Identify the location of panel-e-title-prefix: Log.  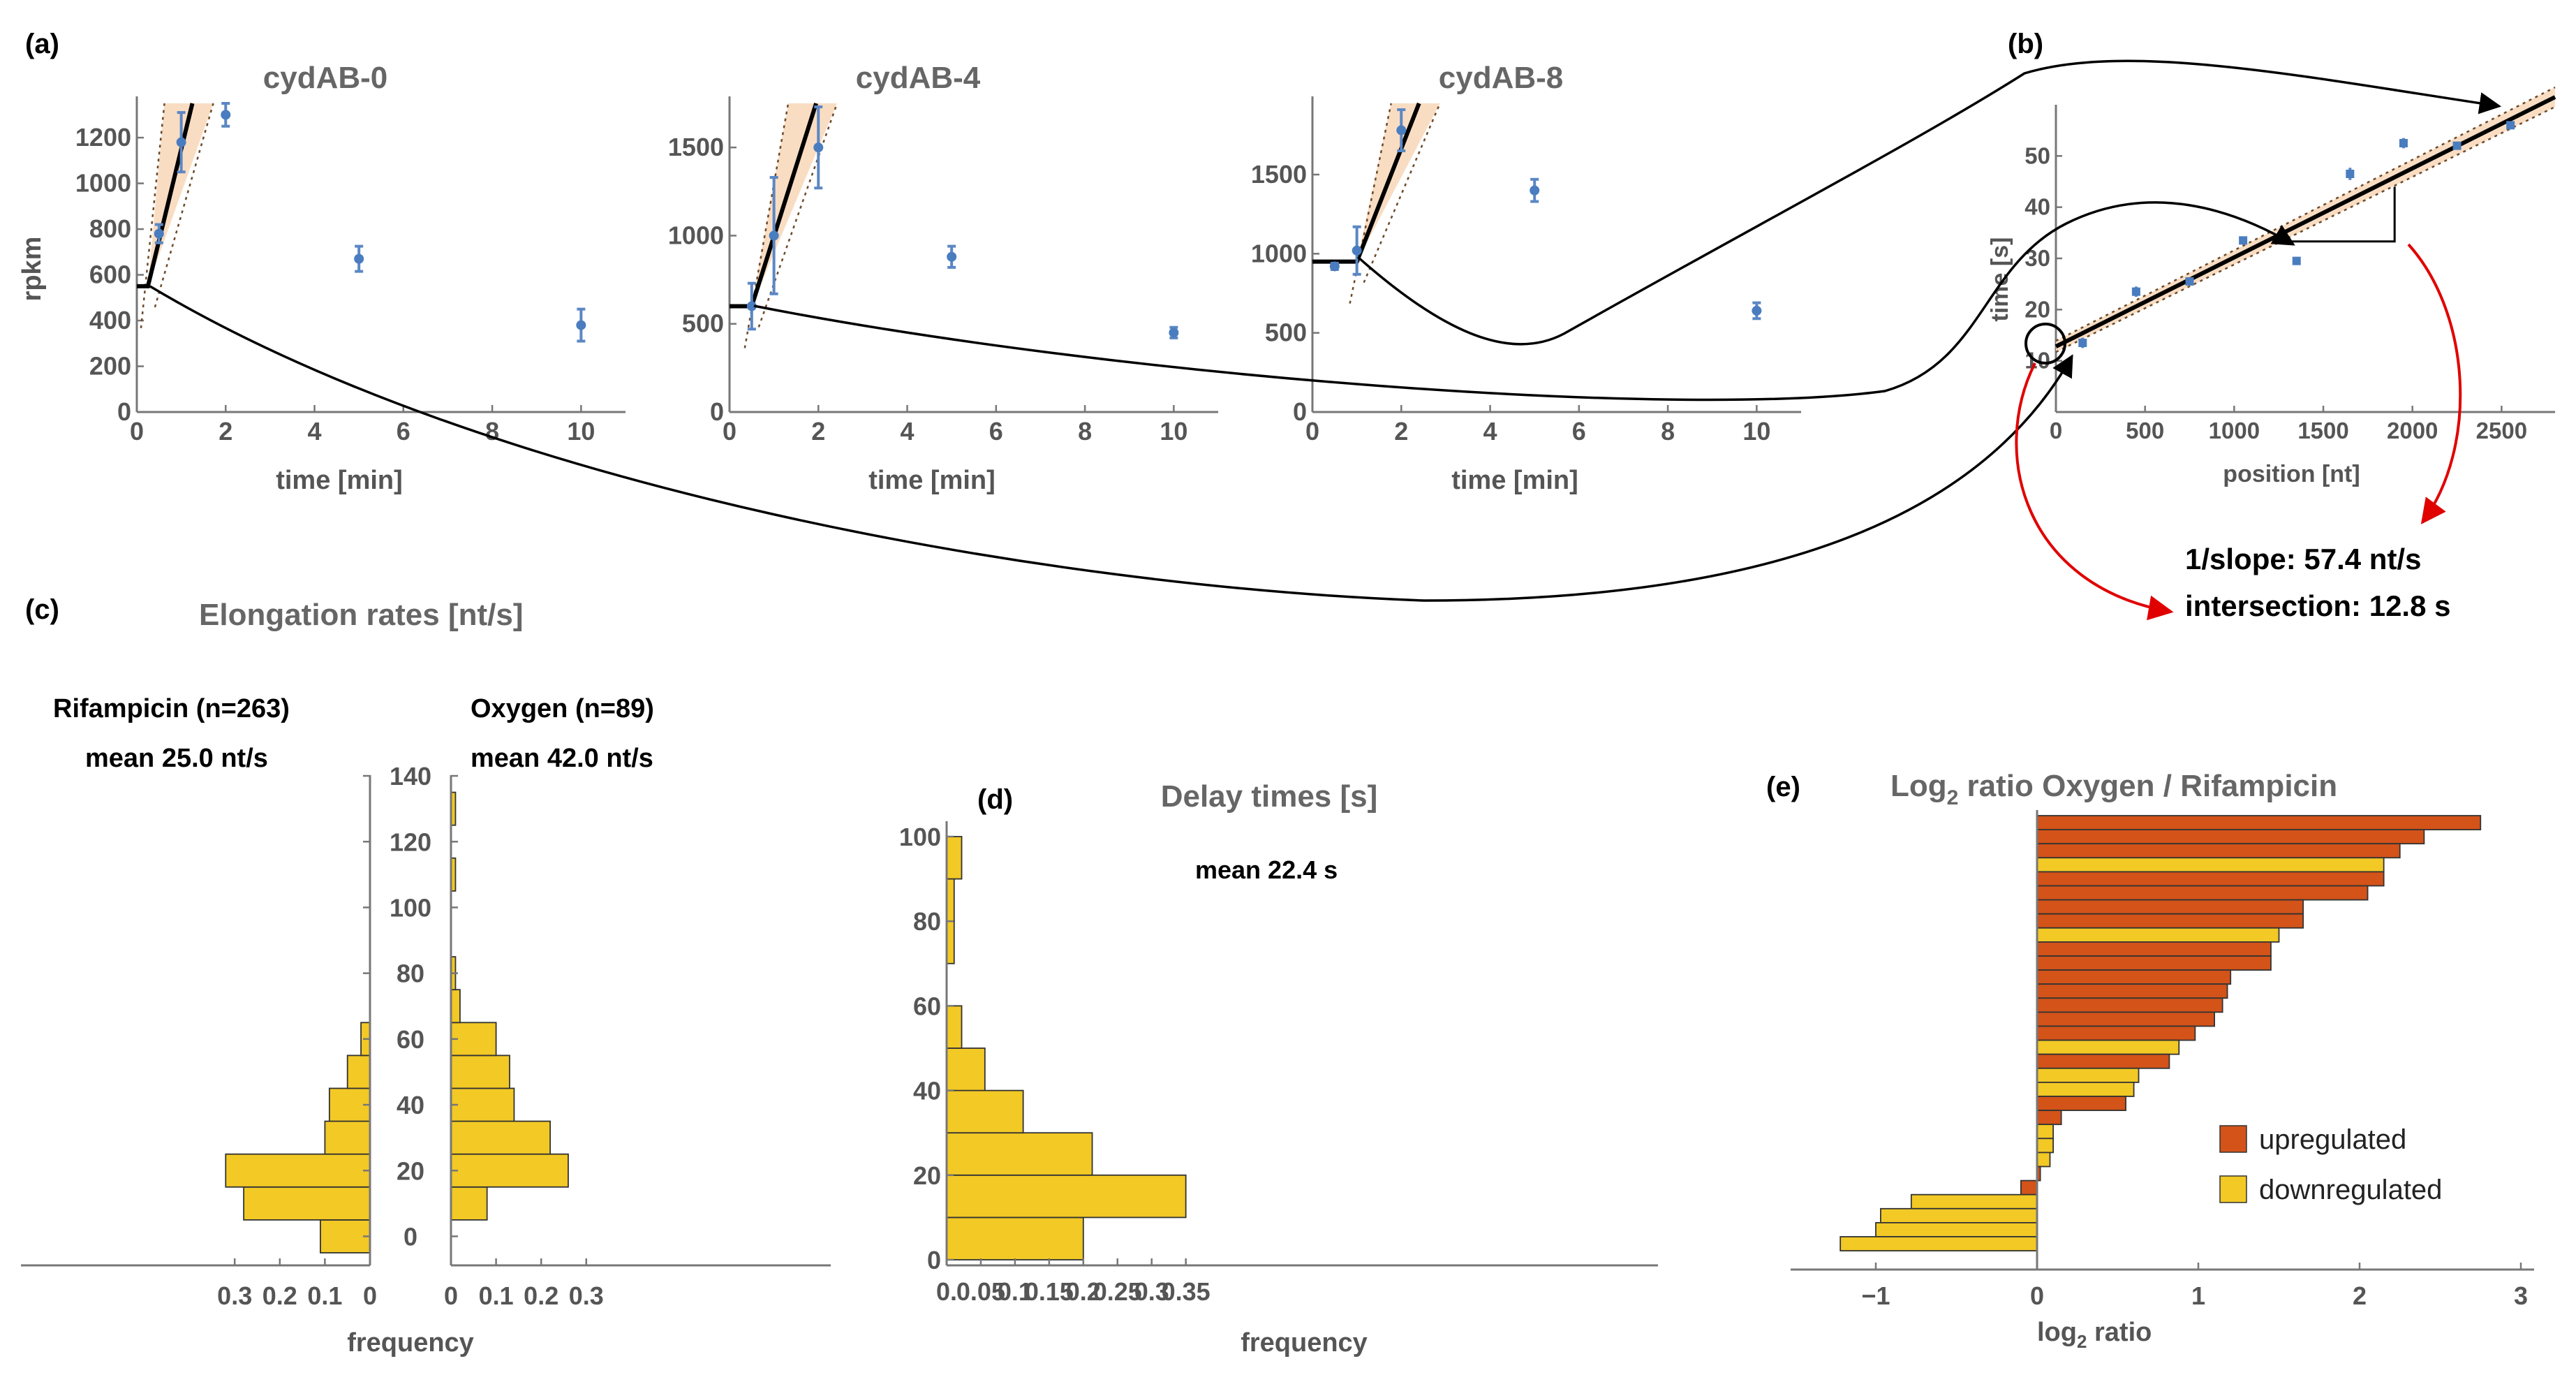
(1918, 786).